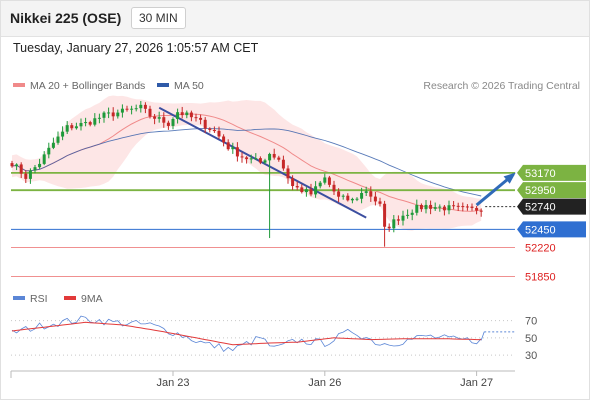 The height and width of the screenshot is (400, 590). I want to click on price-tag-bg, so click(551, 190).